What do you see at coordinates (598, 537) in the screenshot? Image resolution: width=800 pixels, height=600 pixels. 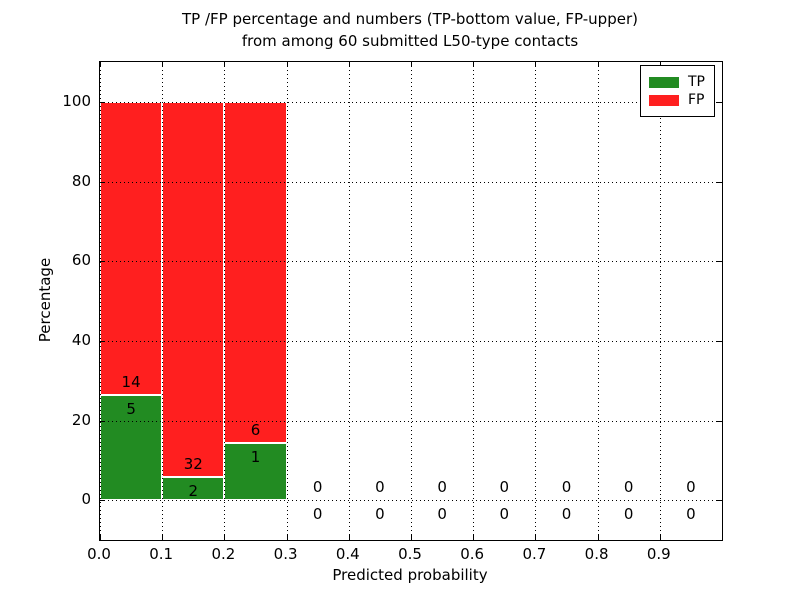 I see `x-tickmark-bottom-0.8` at bounding box center [598, 537].